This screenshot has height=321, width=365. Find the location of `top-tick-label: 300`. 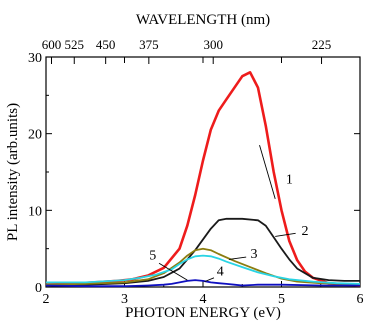

top-tick-label: 300 is located at coordinates (213, 44).